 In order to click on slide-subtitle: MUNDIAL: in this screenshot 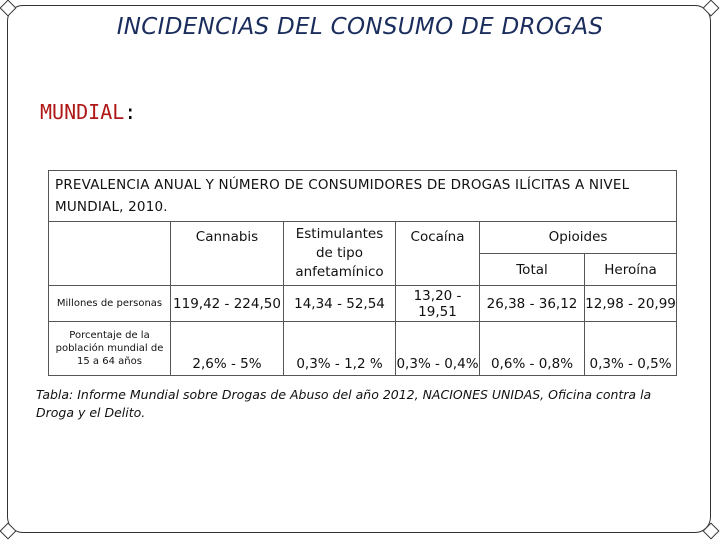, I will do `click(88, 112)`.